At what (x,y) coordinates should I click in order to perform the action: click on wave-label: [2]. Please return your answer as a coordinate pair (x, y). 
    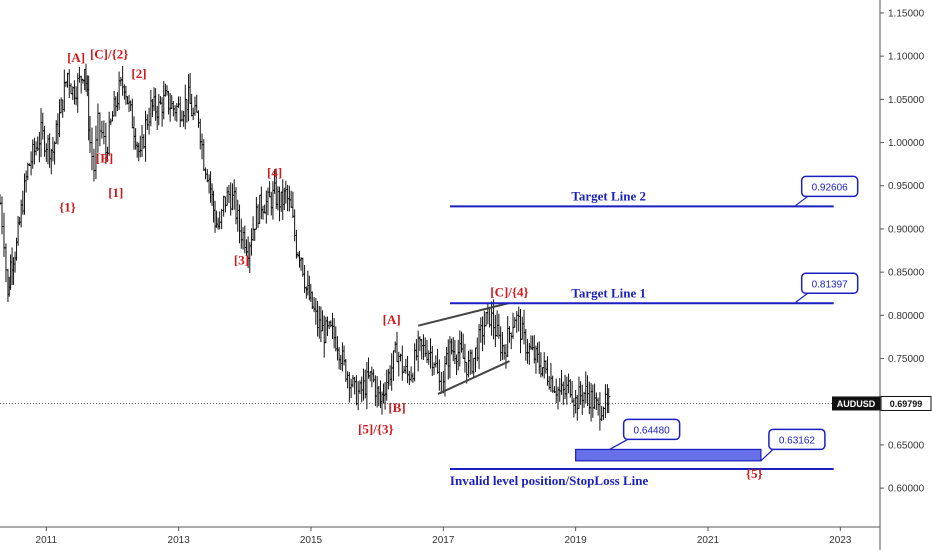
    Looking at the image, I should click on (138, 73).